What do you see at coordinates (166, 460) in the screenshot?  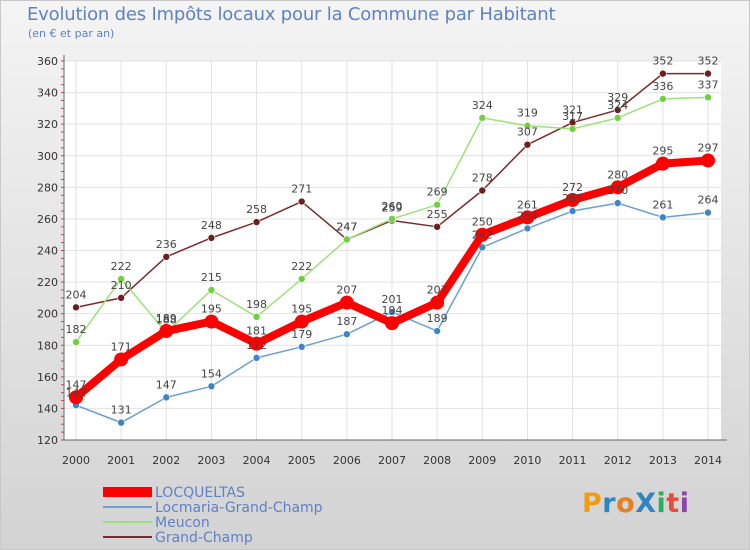 I see `x-tick-label: 2002` at bounding box center [166, 460].